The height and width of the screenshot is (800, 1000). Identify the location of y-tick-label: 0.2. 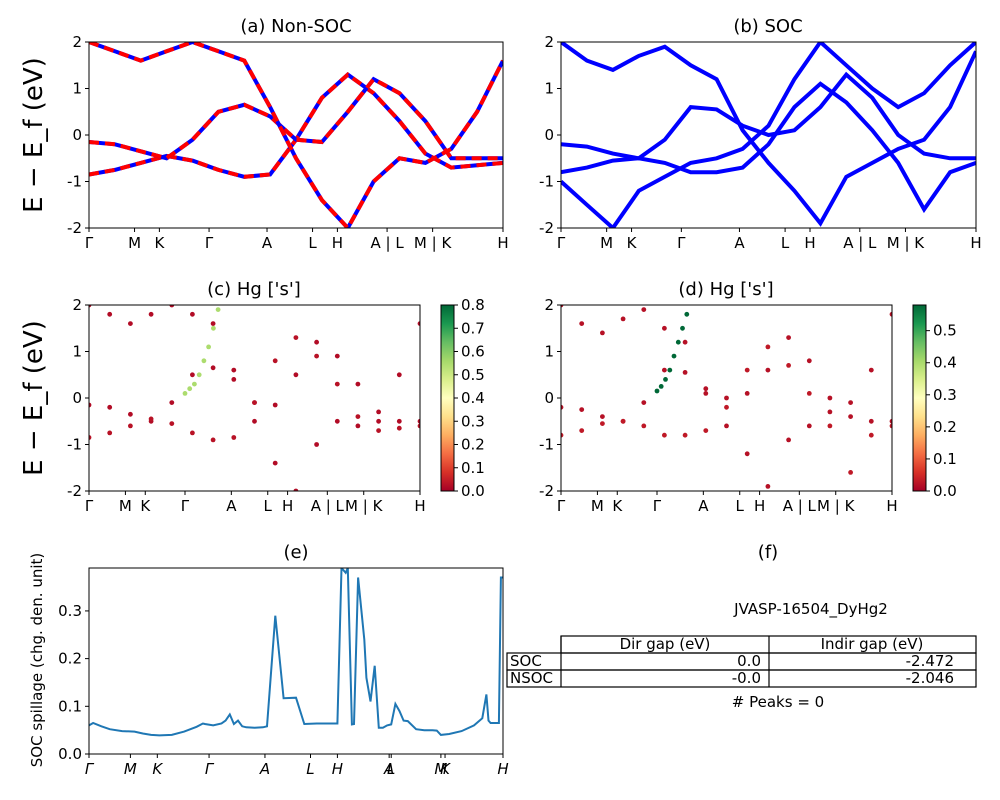
(70, 659).